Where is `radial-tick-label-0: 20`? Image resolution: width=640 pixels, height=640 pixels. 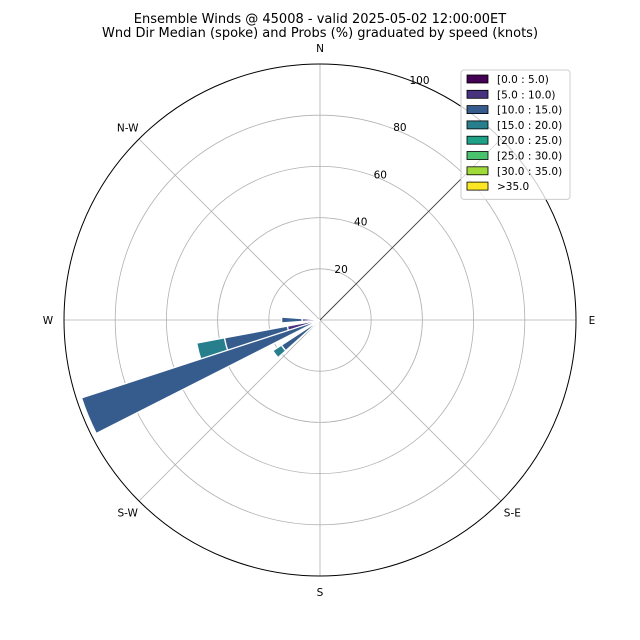
radial-tick-label-0: 20 is located at coordinates (340, 270).